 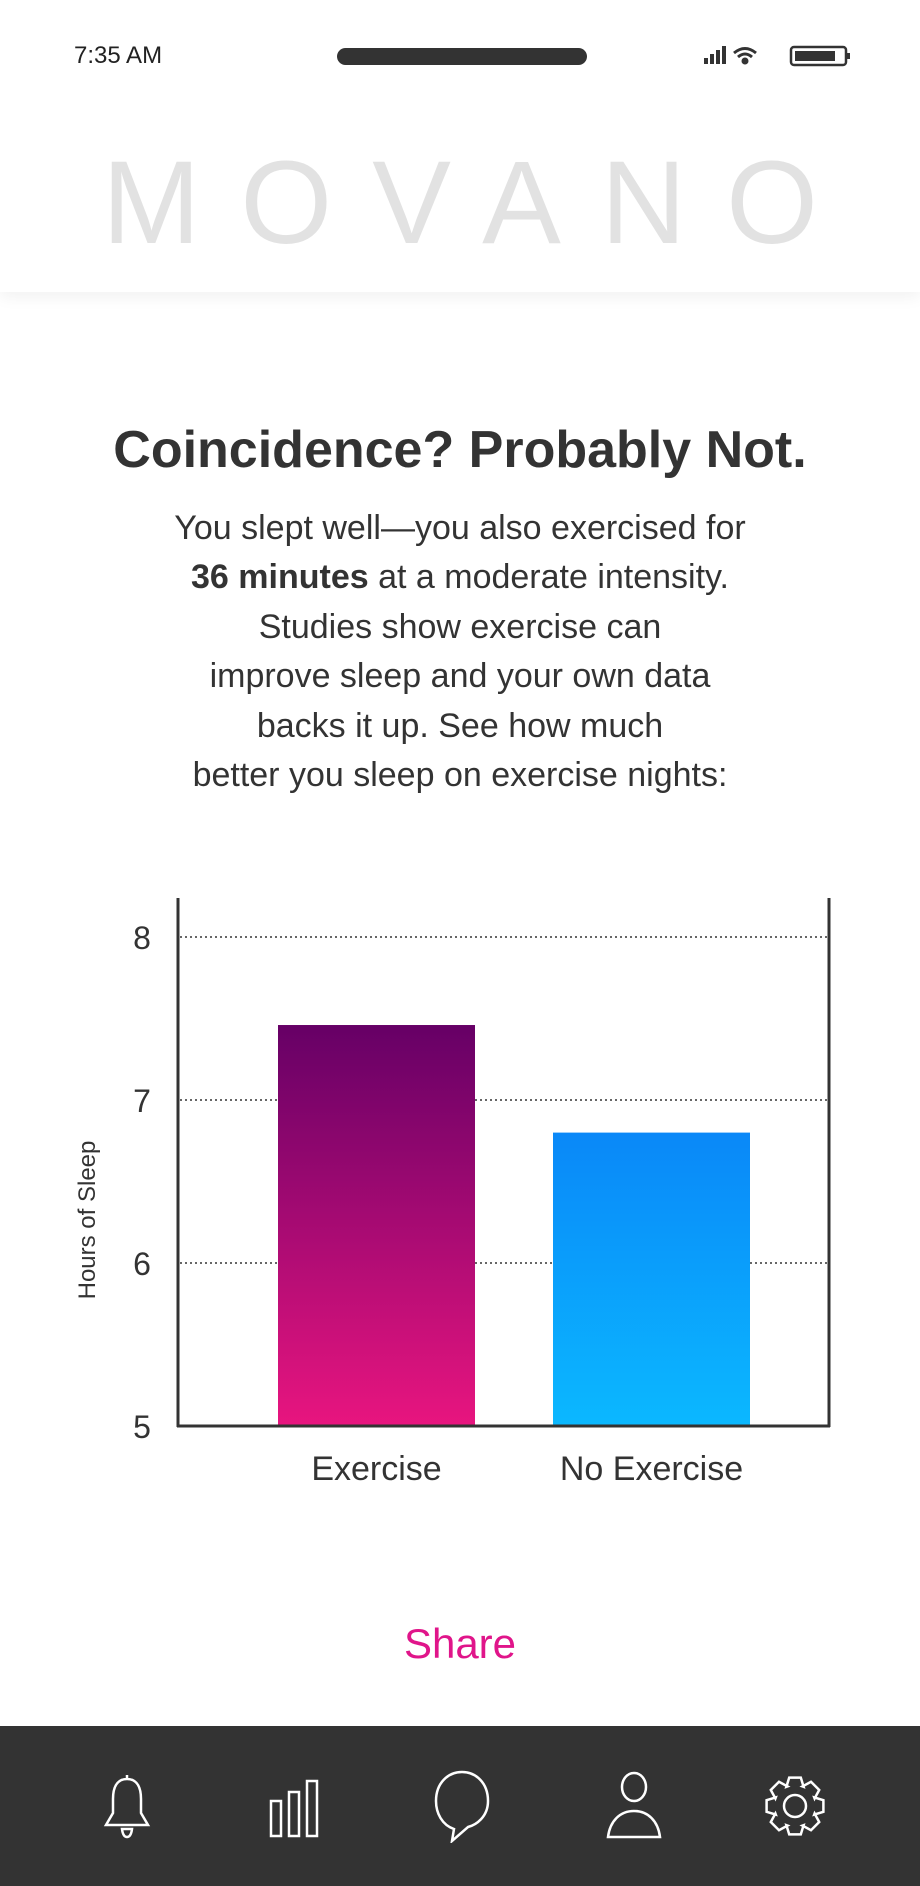 What do you see at coordinates (715, 55) in the screenshot?
I see `signal-icon` at bounding box center [715, 55].